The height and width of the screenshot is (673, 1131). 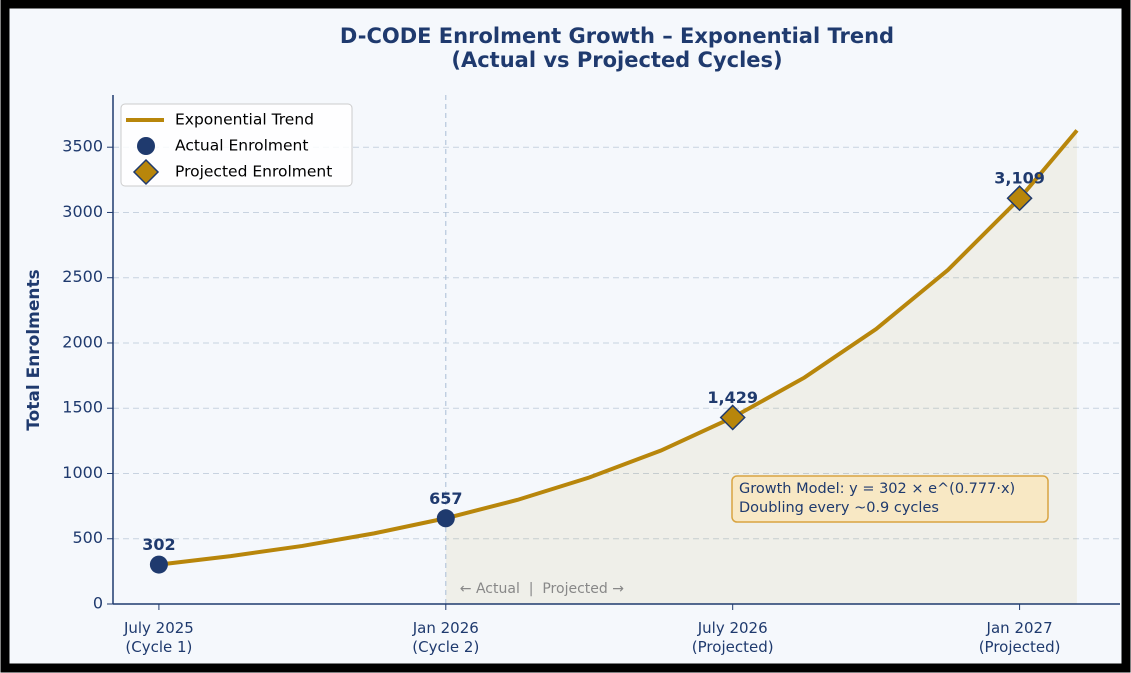 I want to click on y-tick-label: 2500, so click(x=82, y=276).